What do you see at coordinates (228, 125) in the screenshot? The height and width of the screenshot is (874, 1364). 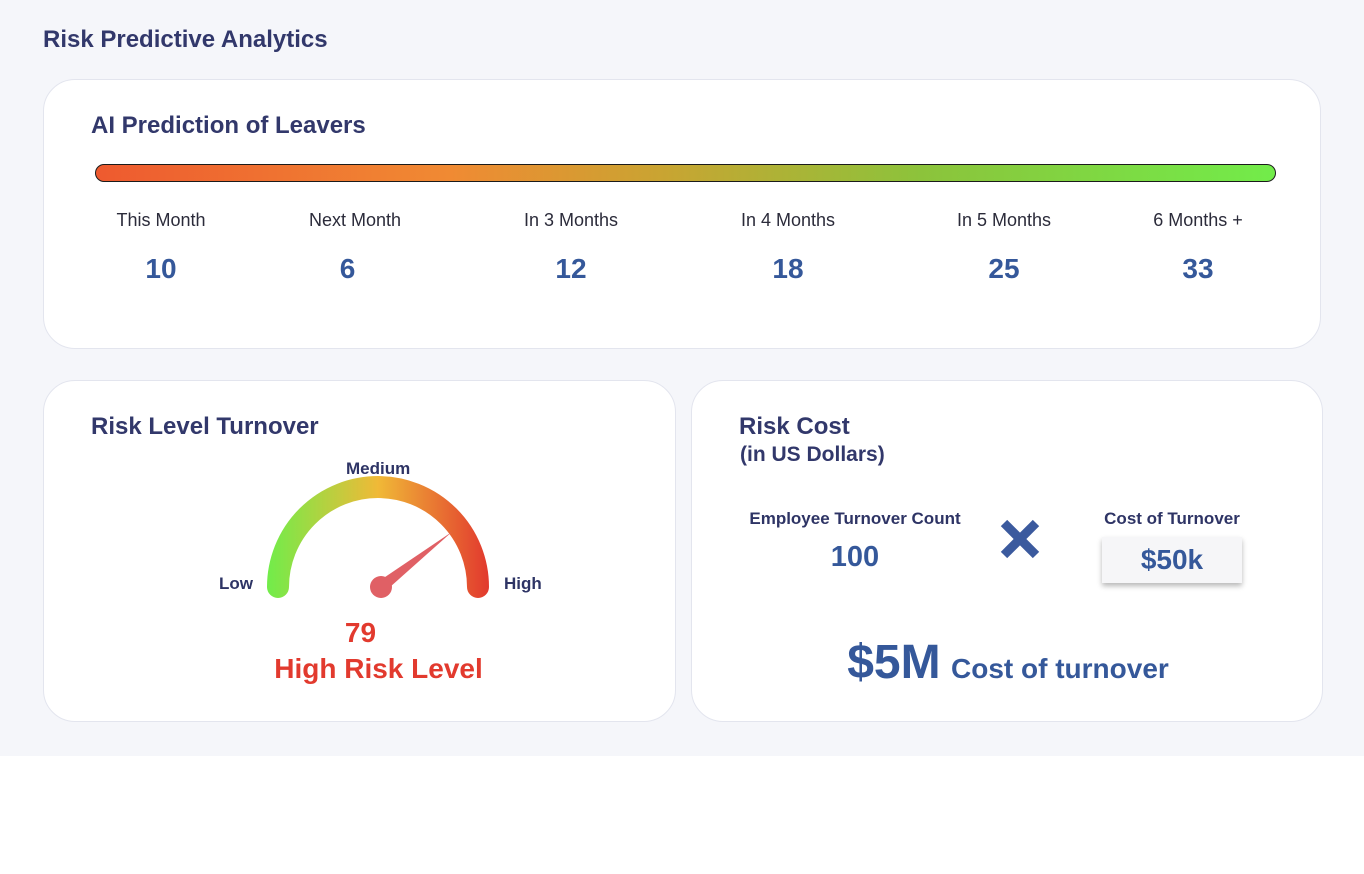 I see `leavers-card-title: AI Prediction of Leavers` at bounding box center [228, 125].